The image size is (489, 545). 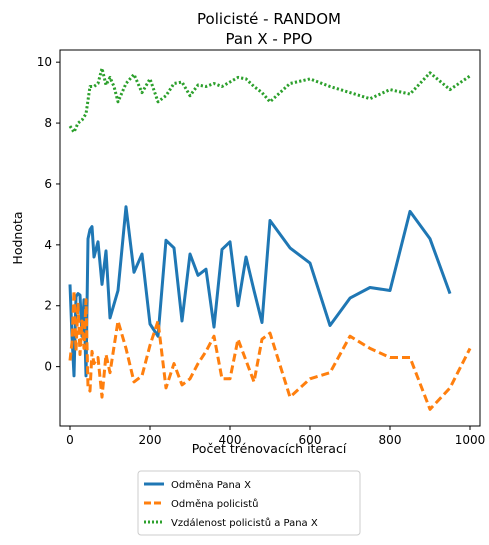 I want to click on x-axis-label: Počet trénovacích iterací, so click(x=269, y=448).